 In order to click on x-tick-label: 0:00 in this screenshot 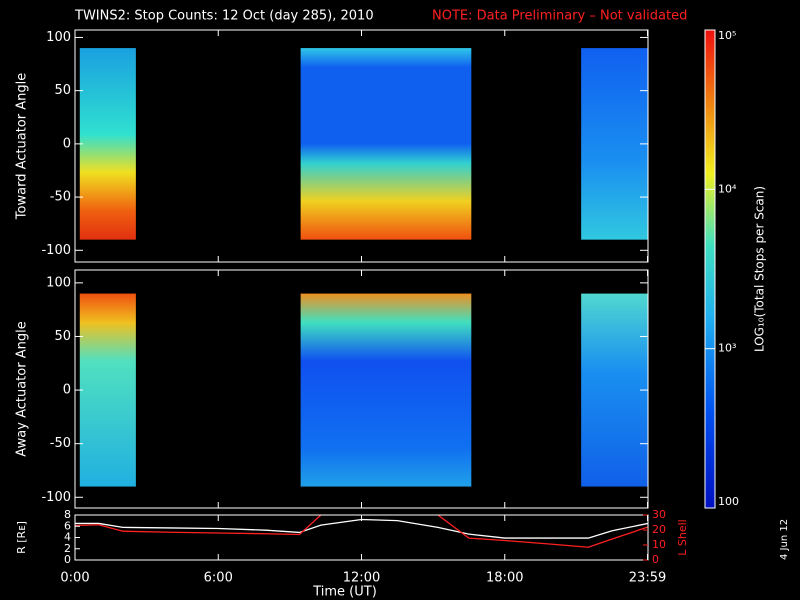, I will do `click(74, 578)`.